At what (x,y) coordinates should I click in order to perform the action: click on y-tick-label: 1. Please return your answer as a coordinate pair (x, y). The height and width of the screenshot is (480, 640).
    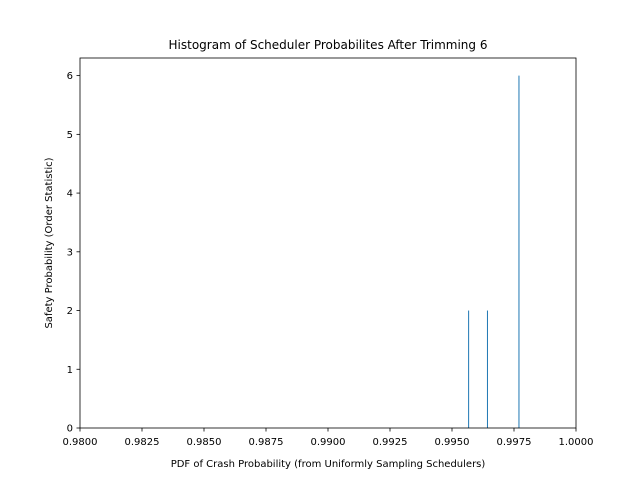
    Looking at the image, I should click on (70, 370).